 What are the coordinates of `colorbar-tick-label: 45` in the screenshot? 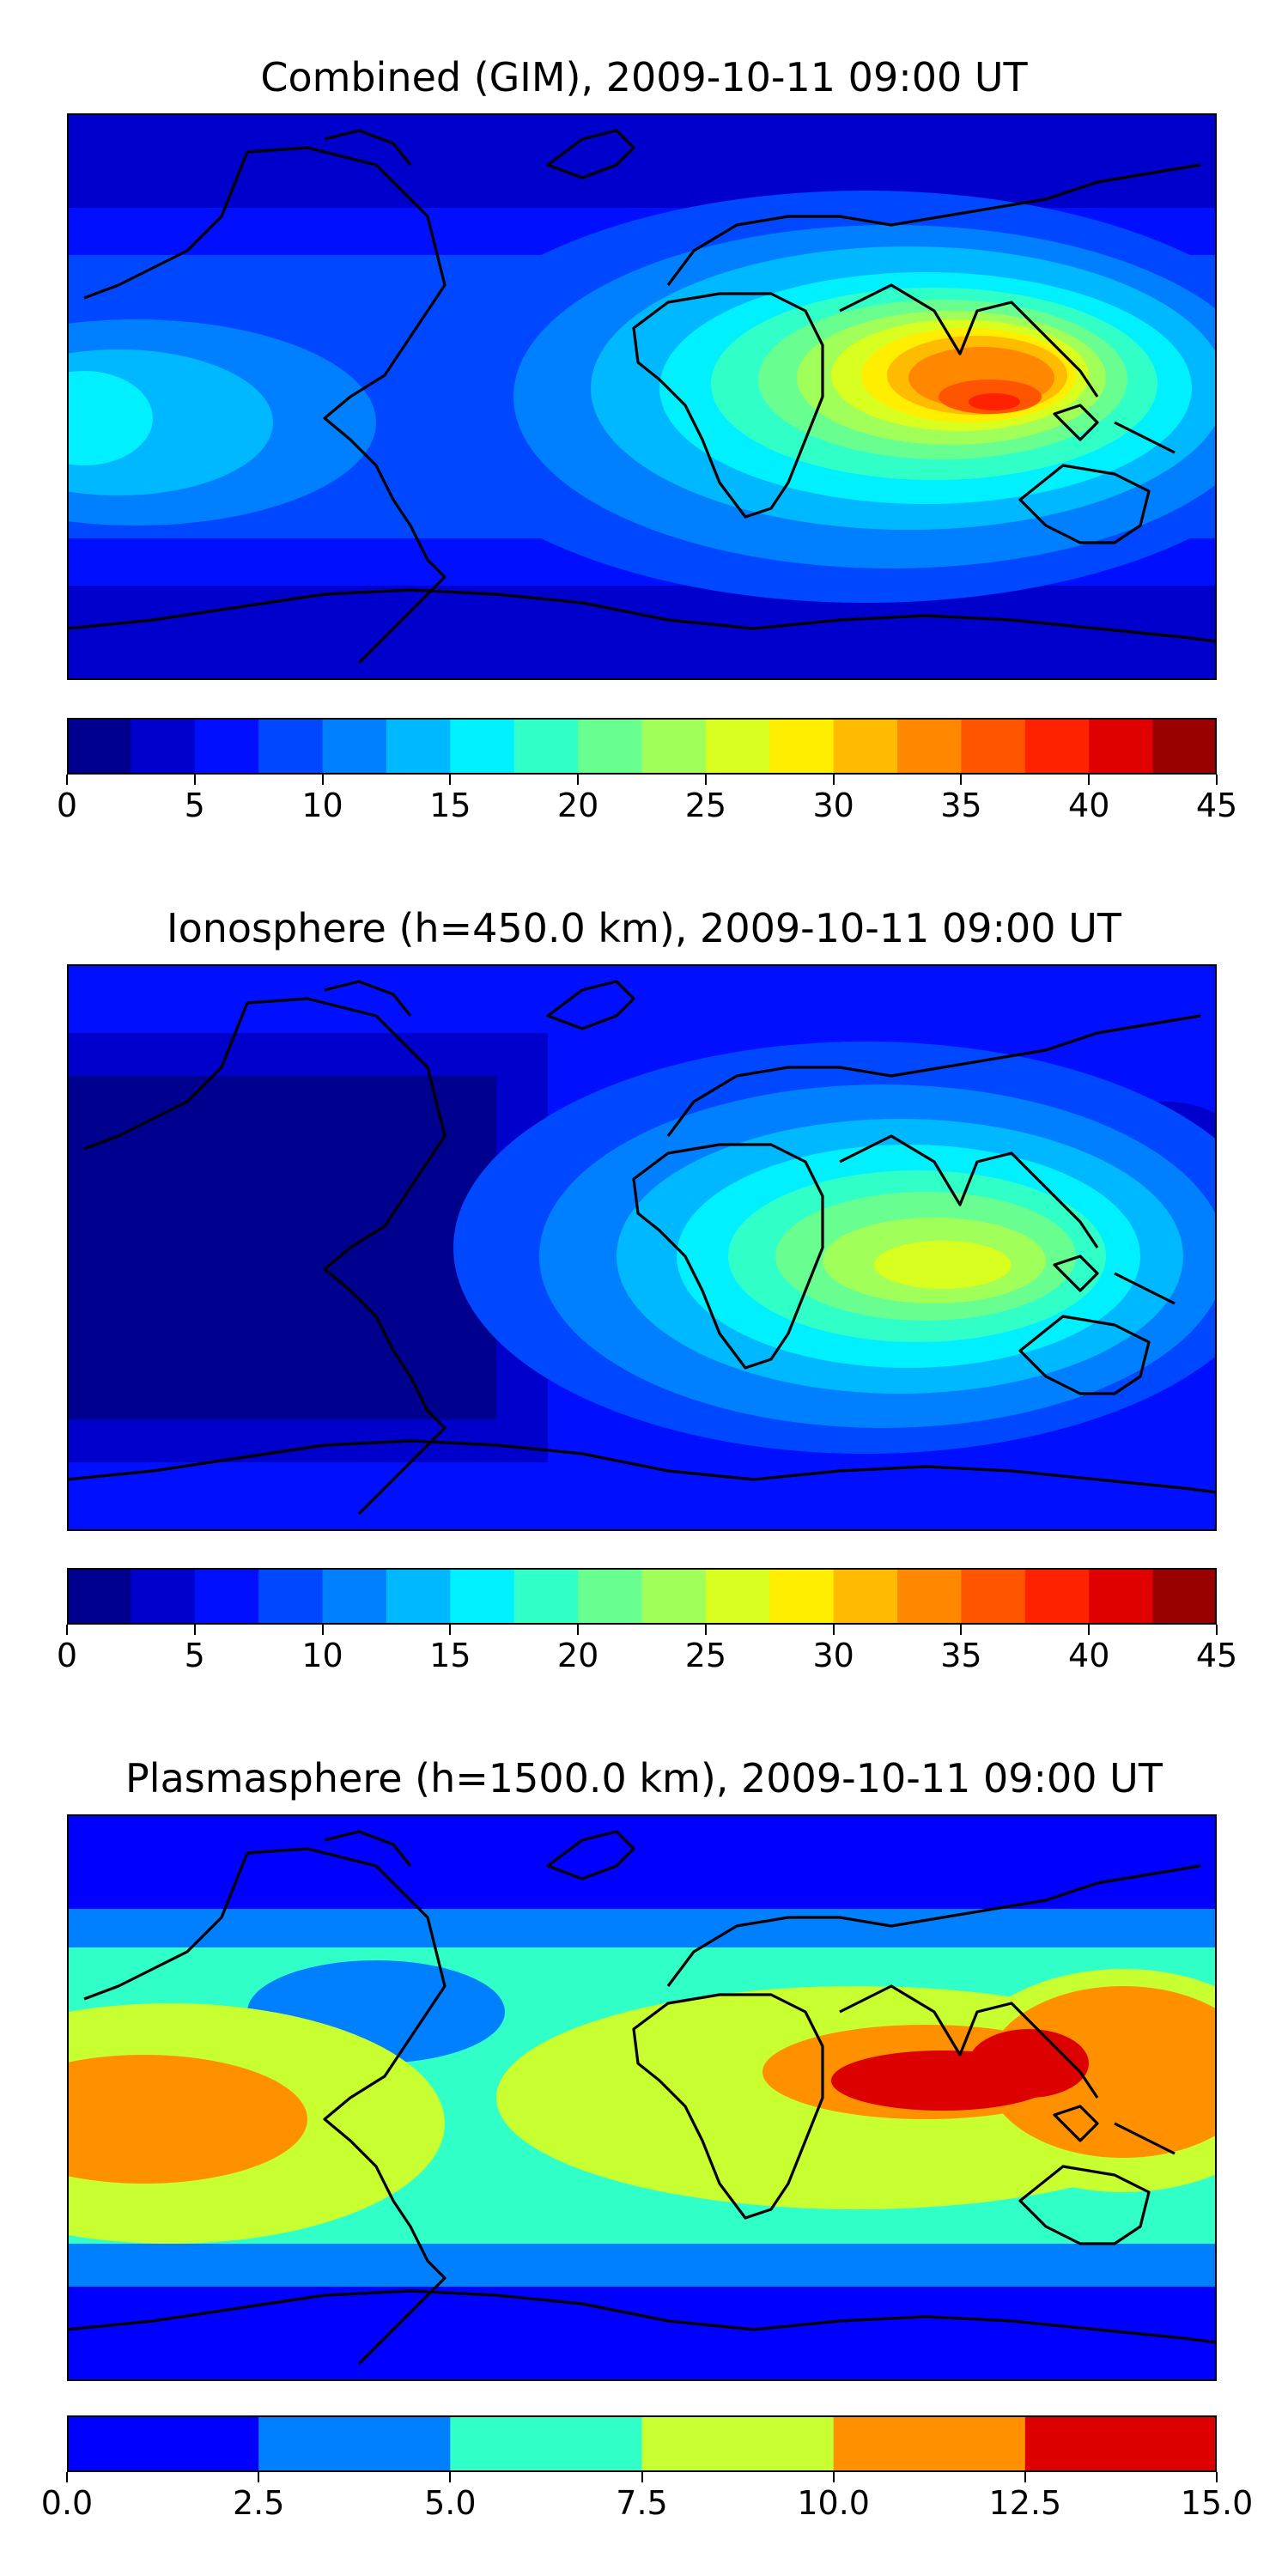 It's located at (1217, 1656).